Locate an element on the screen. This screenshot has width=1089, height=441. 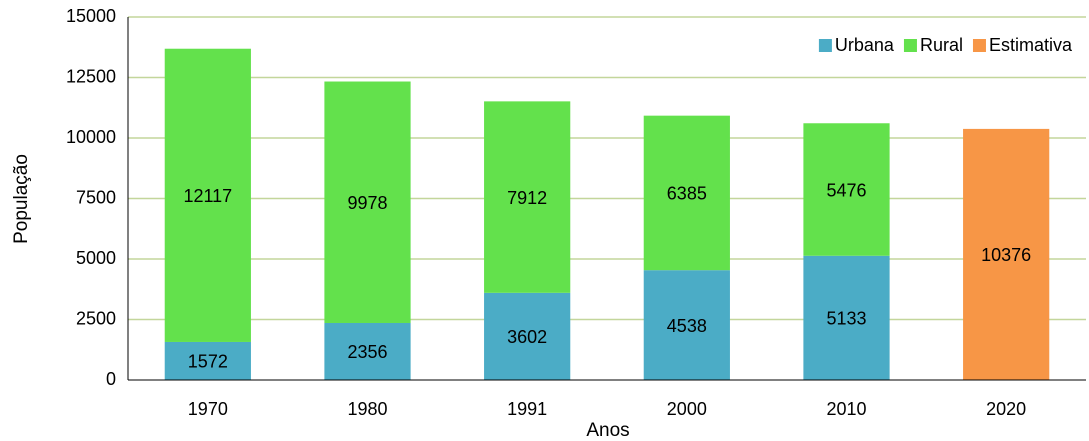
y-tick-label: 2500 is located at coordinates (96, 318).